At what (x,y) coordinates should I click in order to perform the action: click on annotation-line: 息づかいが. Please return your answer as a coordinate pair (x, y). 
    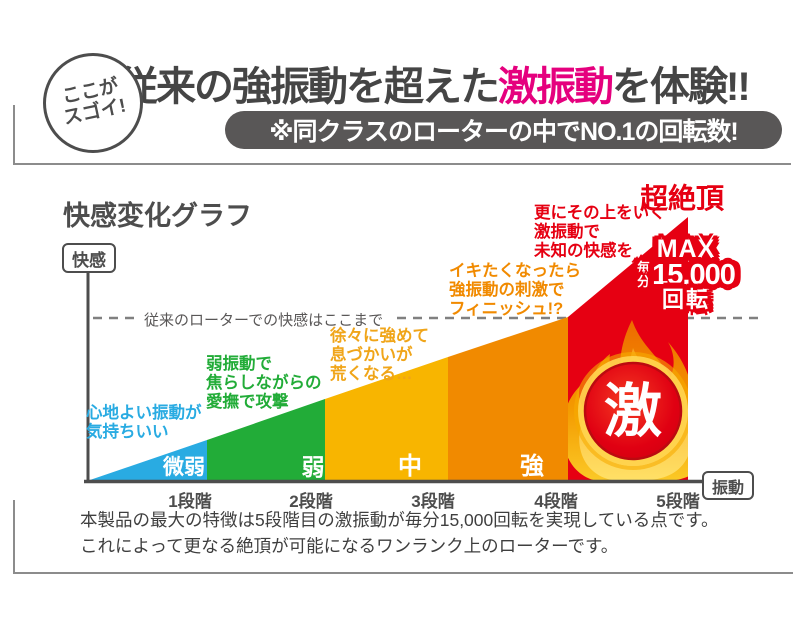
    Looking at the image, I should click on (371, 355).